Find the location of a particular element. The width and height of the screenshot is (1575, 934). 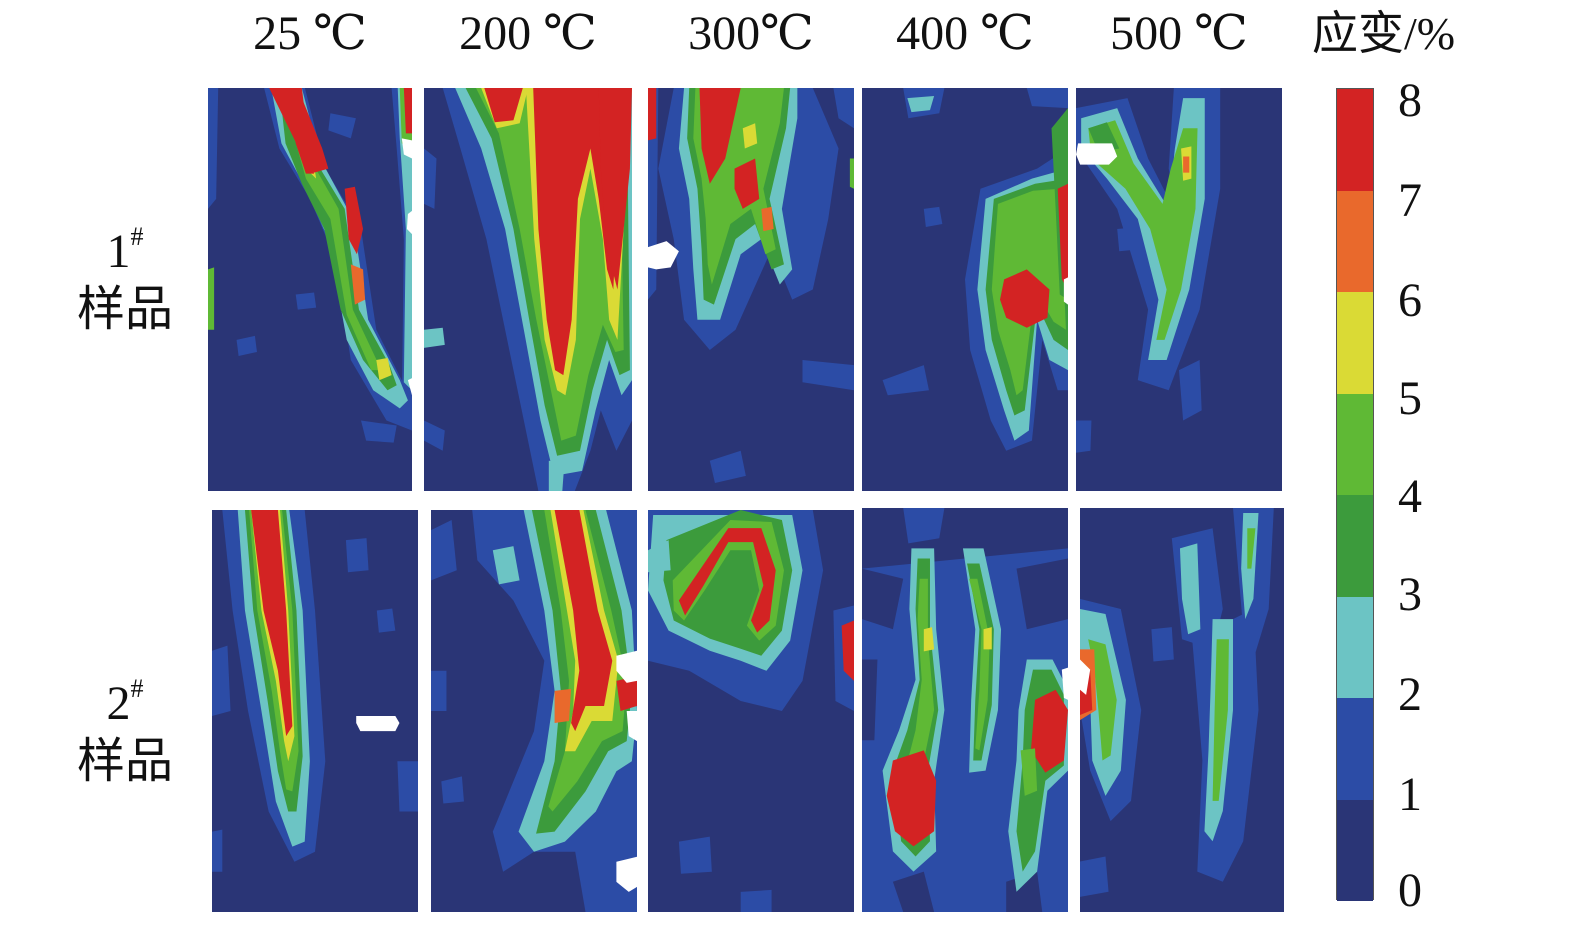

strain-map-sample2-300c is located at coordinates (751, 711).